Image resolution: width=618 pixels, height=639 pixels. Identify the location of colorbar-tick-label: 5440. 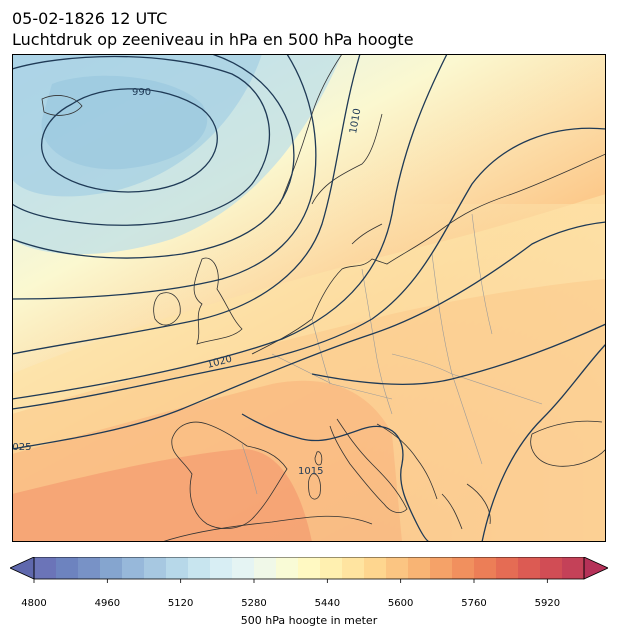
(327, 603).